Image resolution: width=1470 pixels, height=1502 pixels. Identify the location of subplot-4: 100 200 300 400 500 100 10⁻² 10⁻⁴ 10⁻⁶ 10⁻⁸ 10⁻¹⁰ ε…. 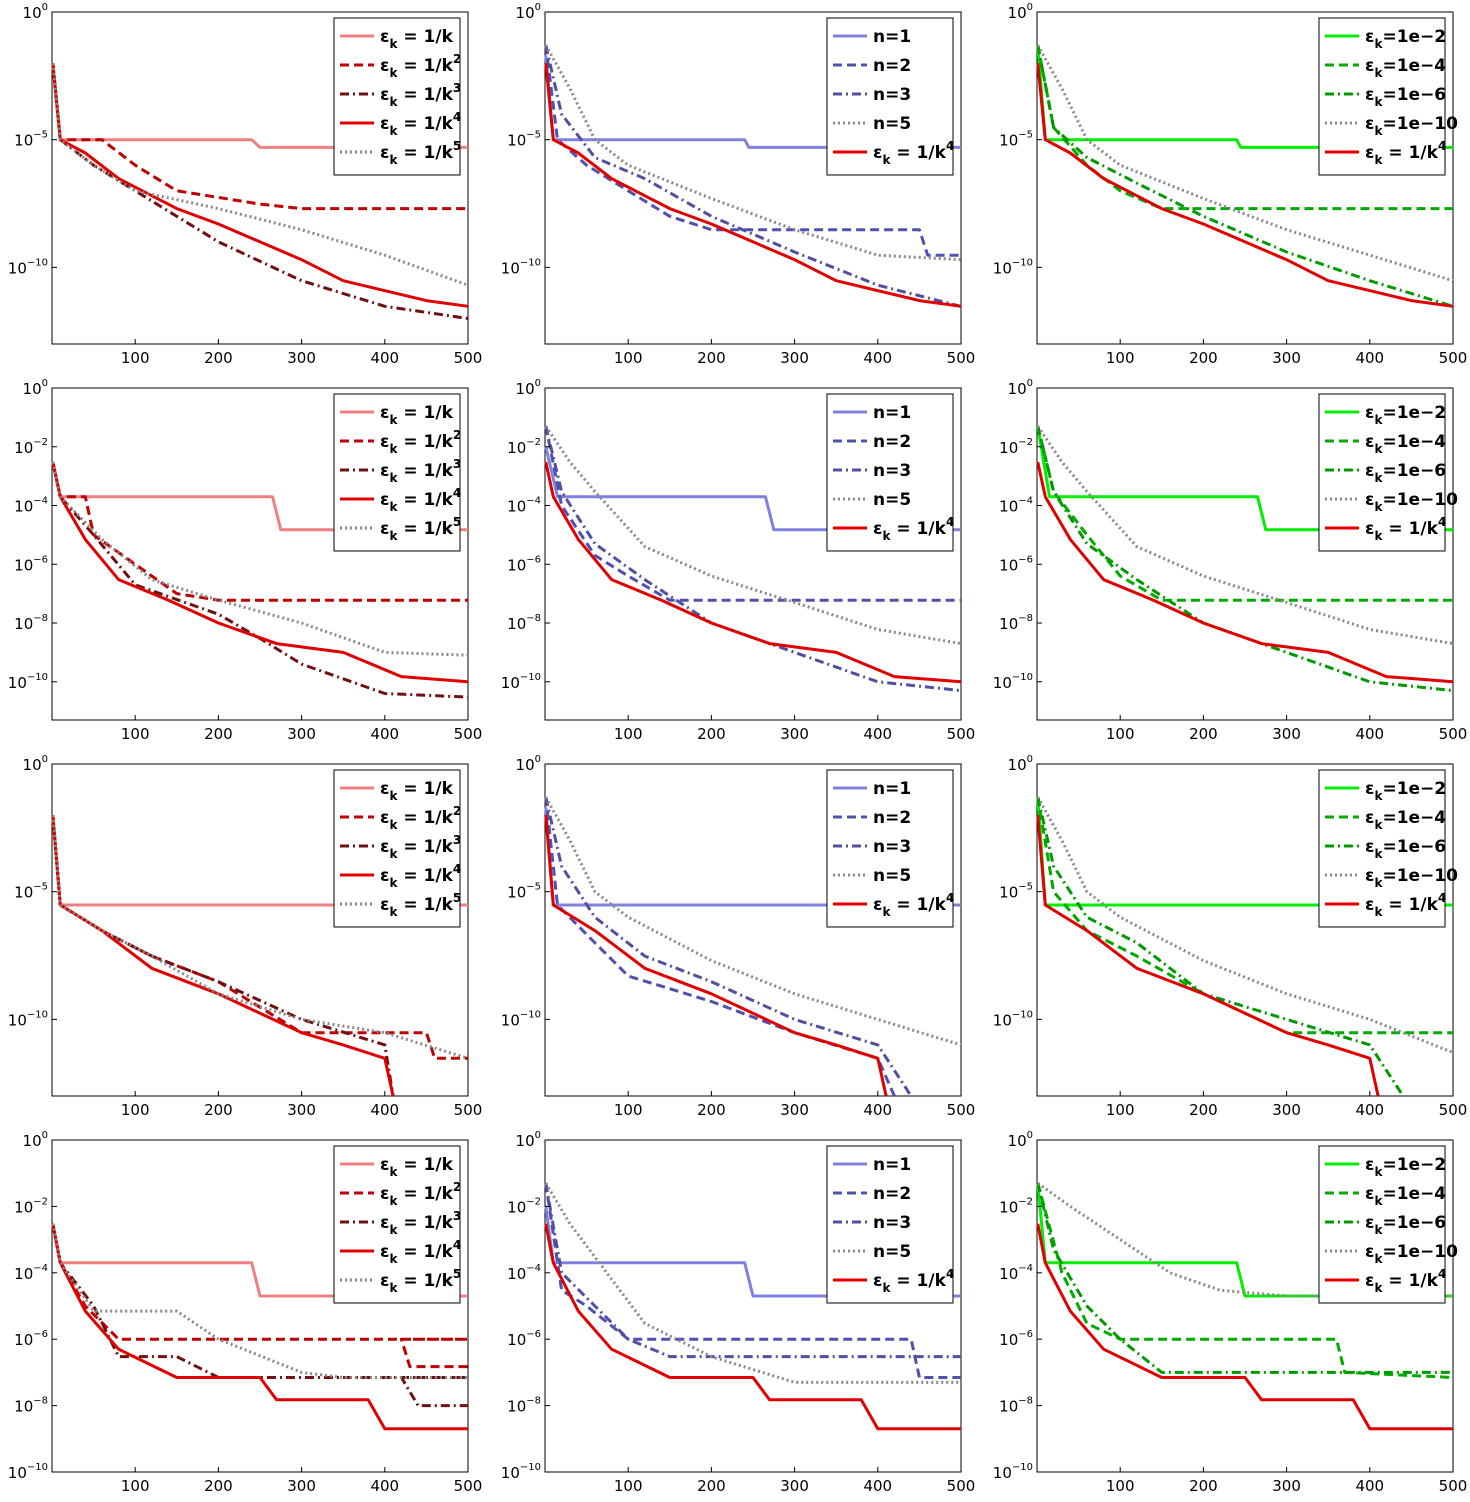
(245, 560).